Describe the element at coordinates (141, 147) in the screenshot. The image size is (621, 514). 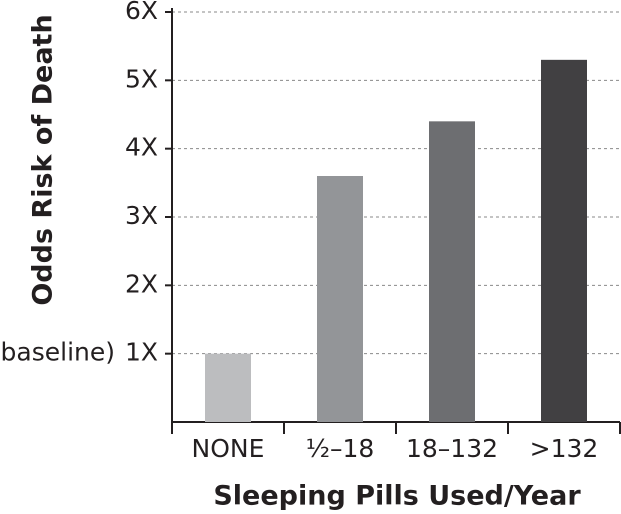
I see `y-tick-label: 4X` at that location.